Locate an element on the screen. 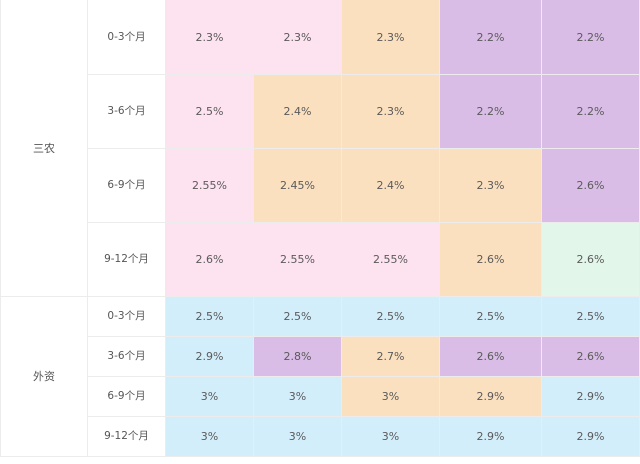 The height and width of the screenshot is (464, 640). rate-cell: 2.7% is located at coordinates (391, 357).